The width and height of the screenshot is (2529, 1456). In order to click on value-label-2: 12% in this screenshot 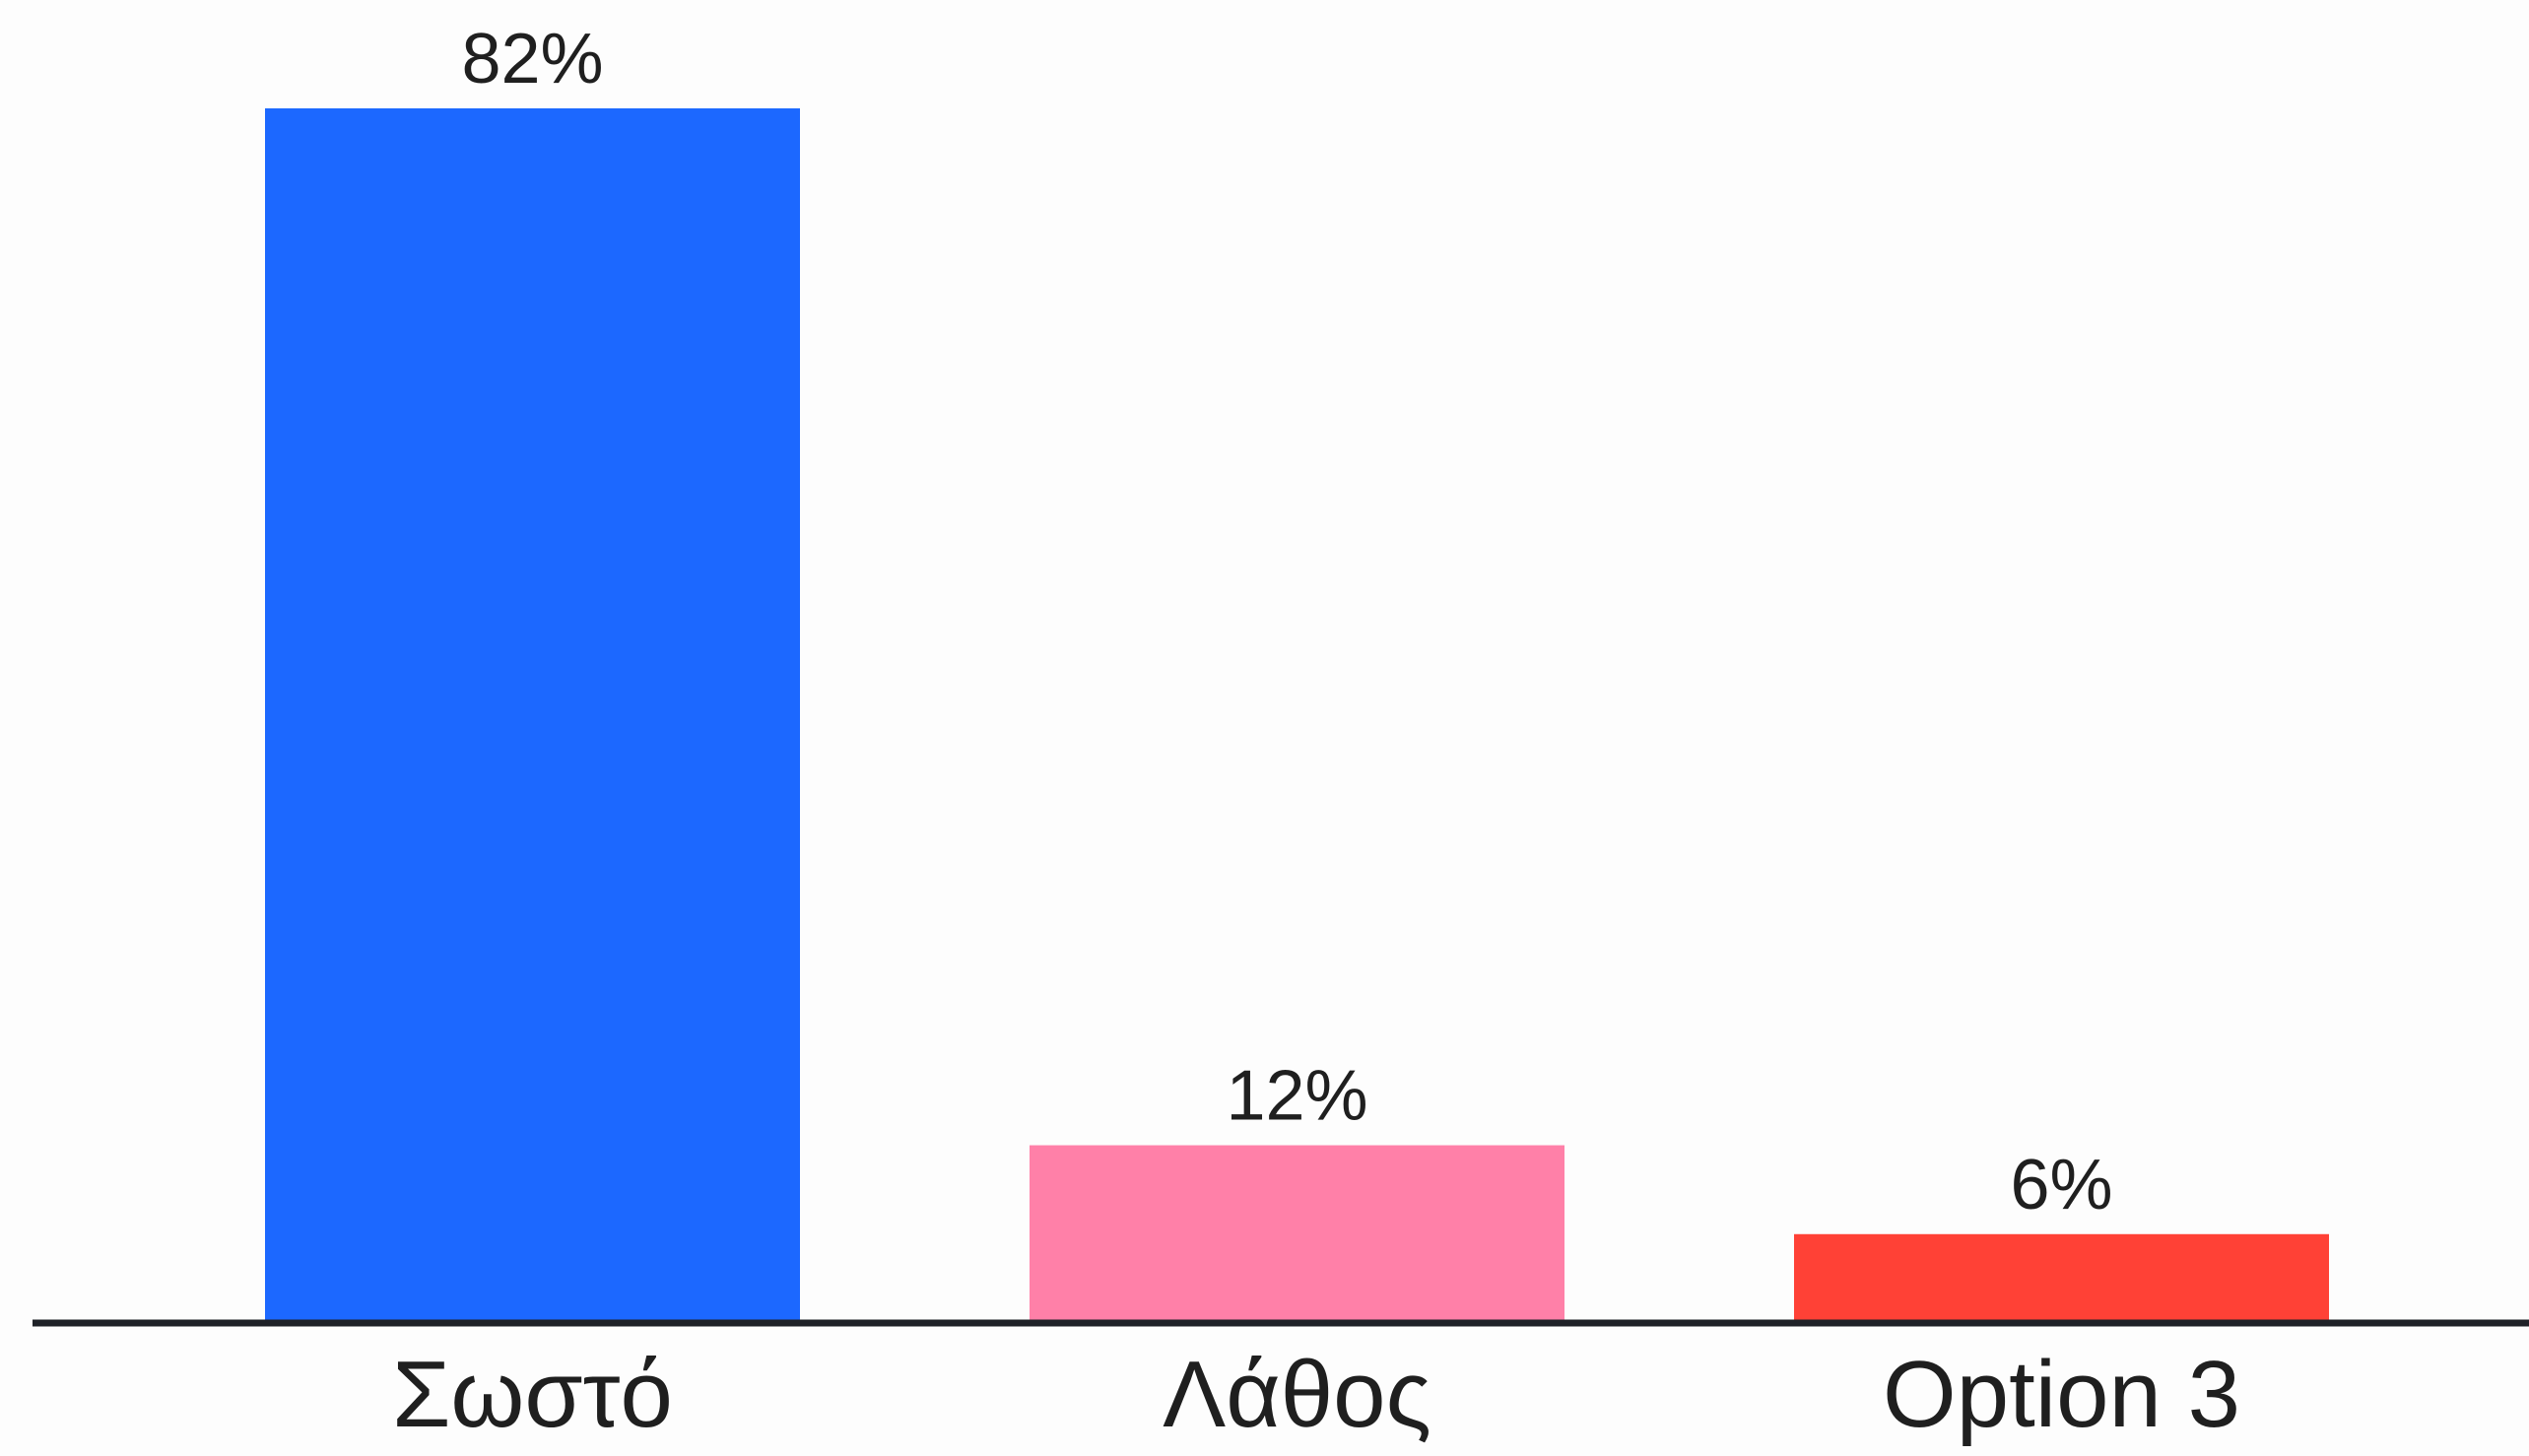, I will do `click(1296, 1096)`.